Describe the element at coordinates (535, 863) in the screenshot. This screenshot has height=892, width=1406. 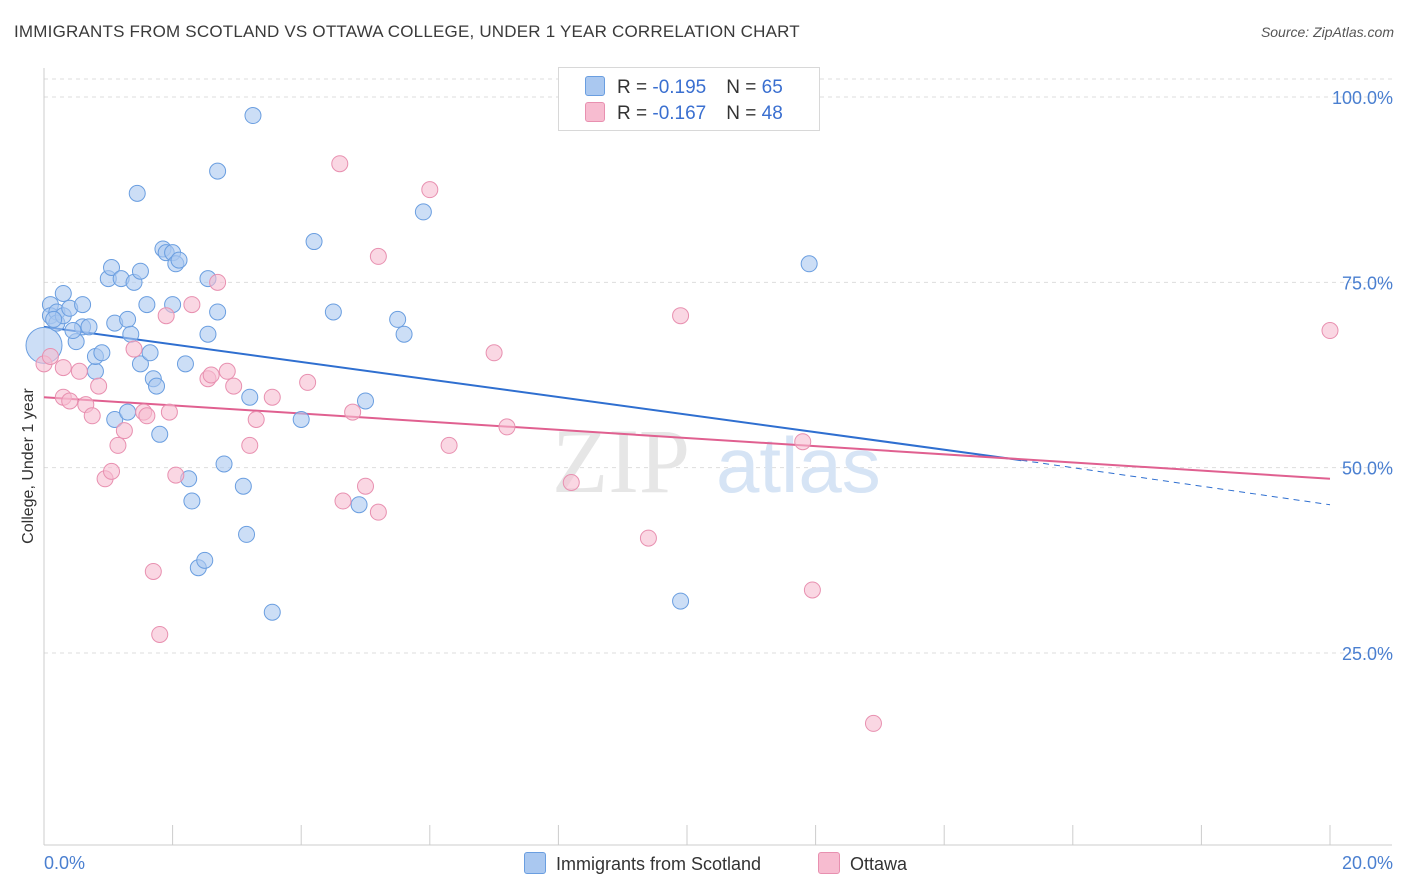
I see `bottom-legend-swatch-scotland` at that location.